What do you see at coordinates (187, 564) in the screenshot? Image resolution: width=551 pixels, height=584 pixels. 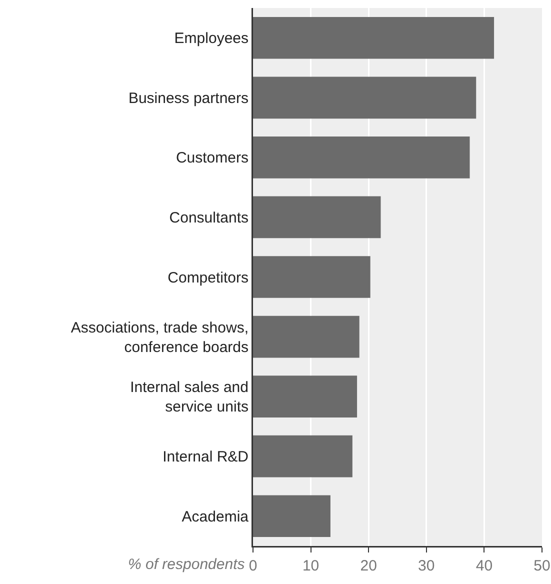 I see `x-axis-title: % of respondents` at bounding box center [187, 564].